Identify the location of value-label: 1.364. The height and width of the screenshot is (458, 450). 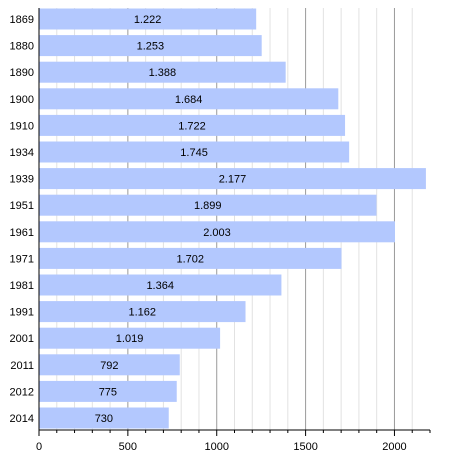
(160, 286).